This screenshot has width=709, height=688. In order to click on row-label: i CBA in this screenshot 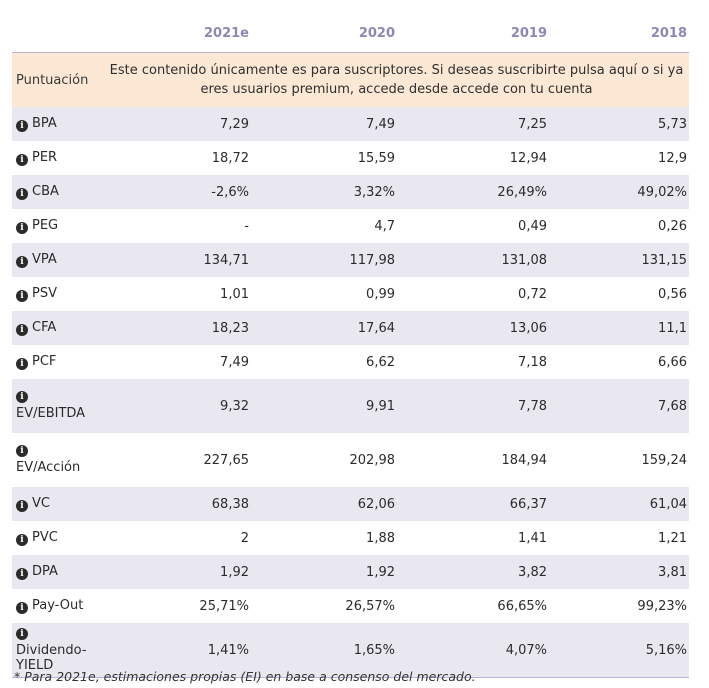, I will do `click(58, 192)`.